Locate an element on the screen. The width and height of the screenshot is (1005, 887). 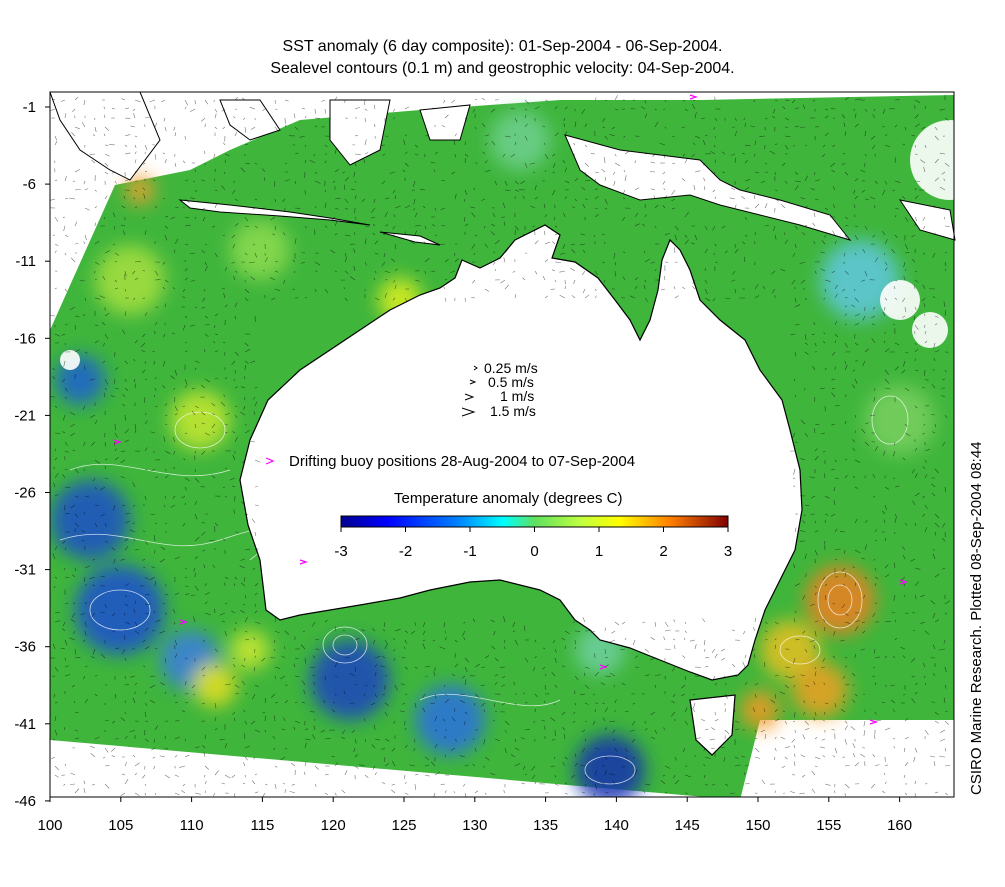
y-axis: -1-6-11-16-21-26-31-36-41-46 is located at coordinates (32, 454).